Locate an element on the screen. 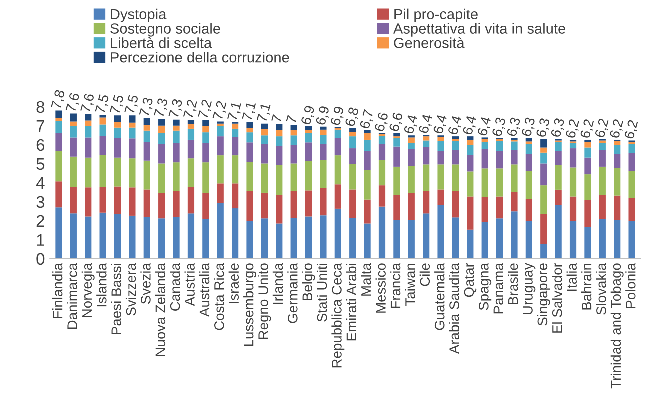  x-tick-label: Lussemburgo is located at coordinates (250, 305).